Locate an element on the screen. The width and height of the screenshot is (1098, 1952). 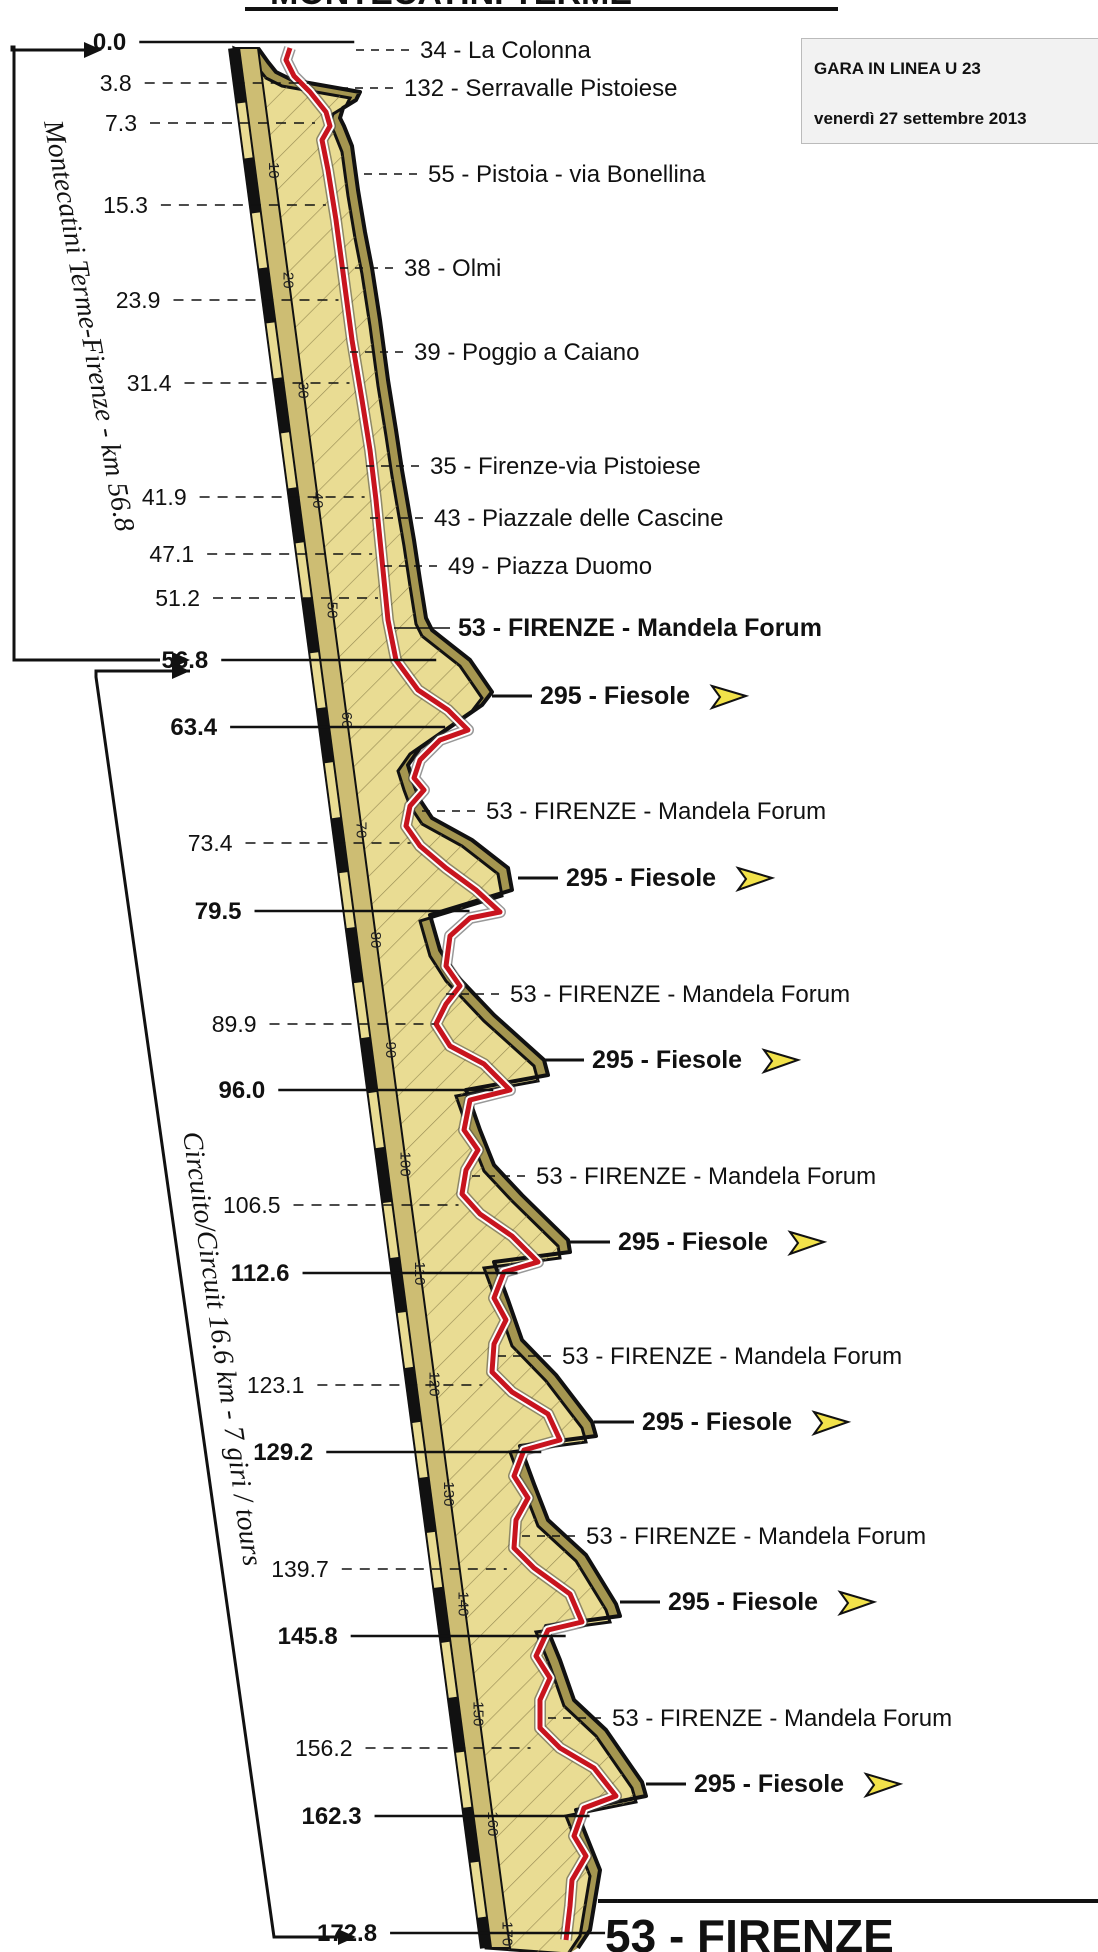
title-text: MONTECATINI TERME is located at coordinates (451, 6).